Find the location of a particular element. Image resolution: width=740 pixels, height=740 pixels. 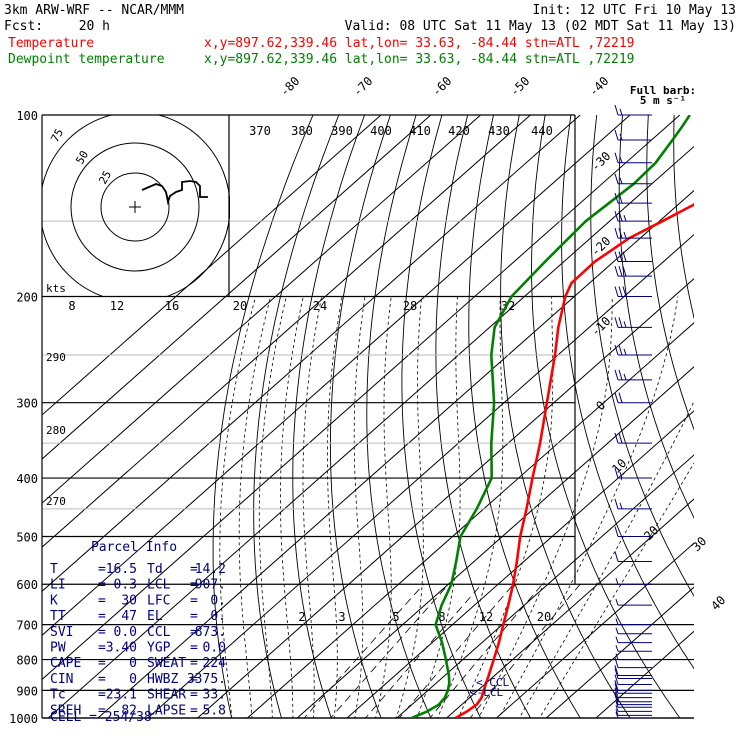

pressure-tick-label: 300 is located at coordinates (27, 404).